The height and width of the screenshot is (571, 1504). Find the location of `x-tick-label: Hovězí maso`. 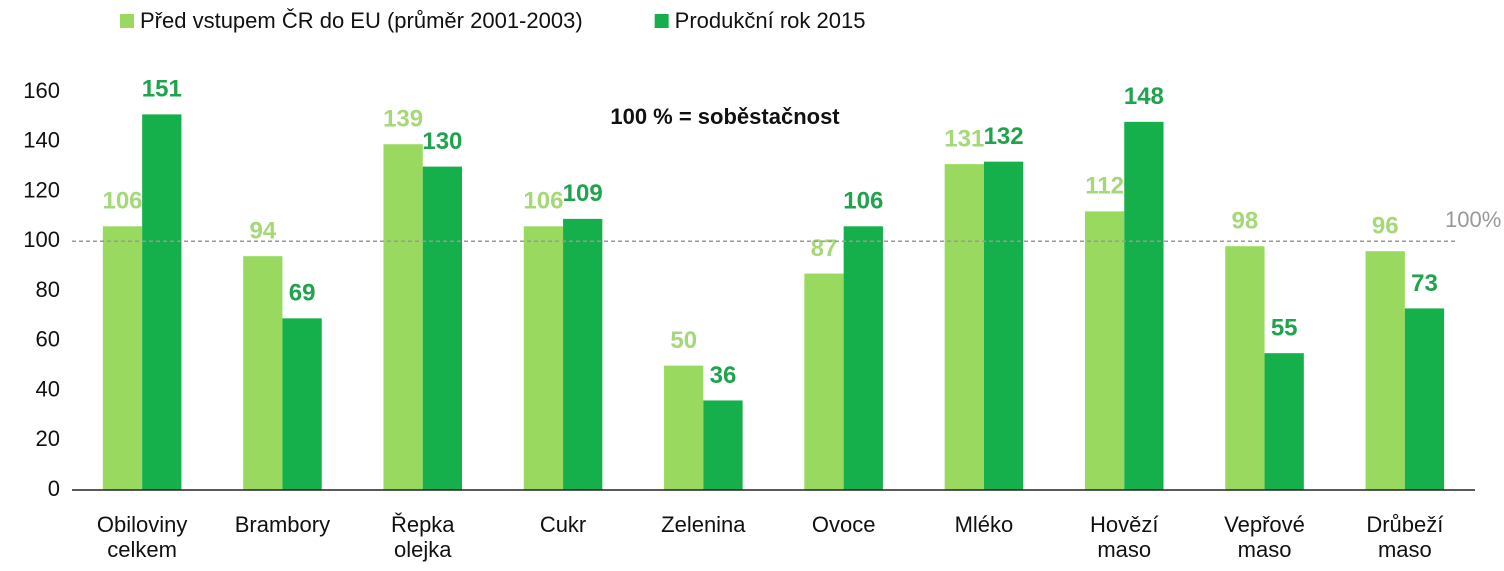

x-tick-label: Hovězí maso is located at coordinates (1124, 537).